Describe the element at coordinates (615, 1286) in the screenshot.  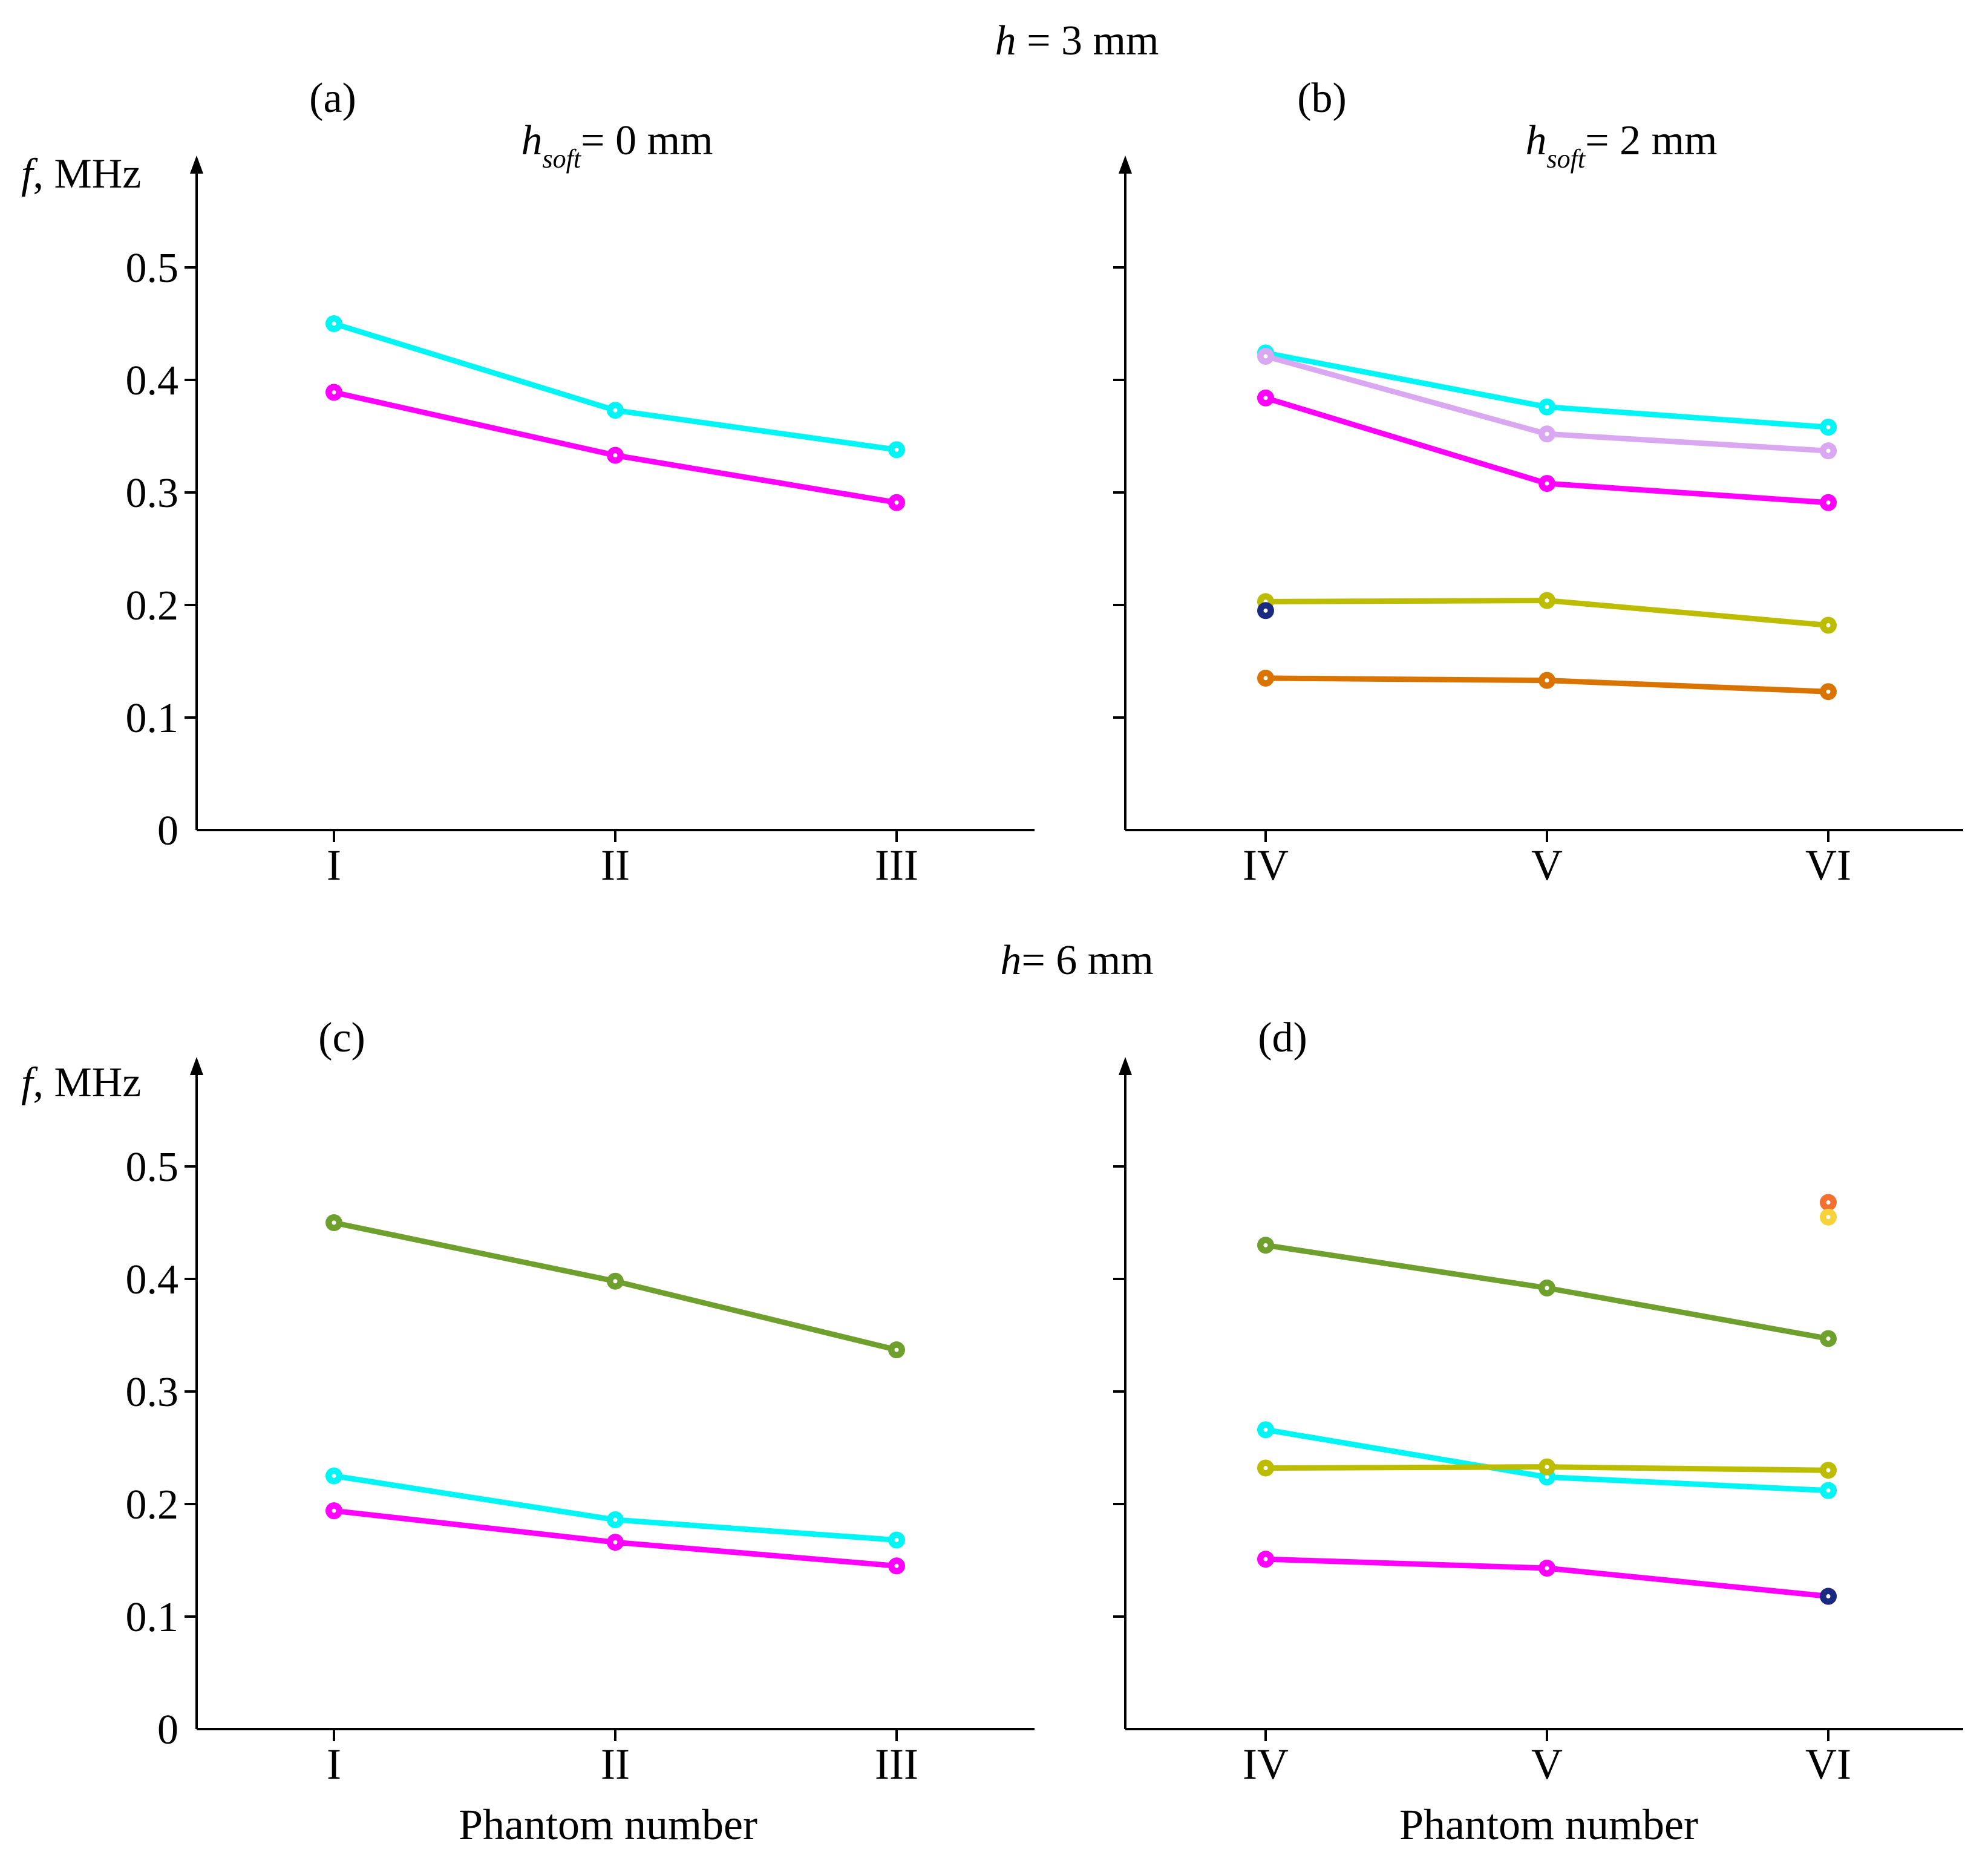
I see `panel-c-series-green` at that location.